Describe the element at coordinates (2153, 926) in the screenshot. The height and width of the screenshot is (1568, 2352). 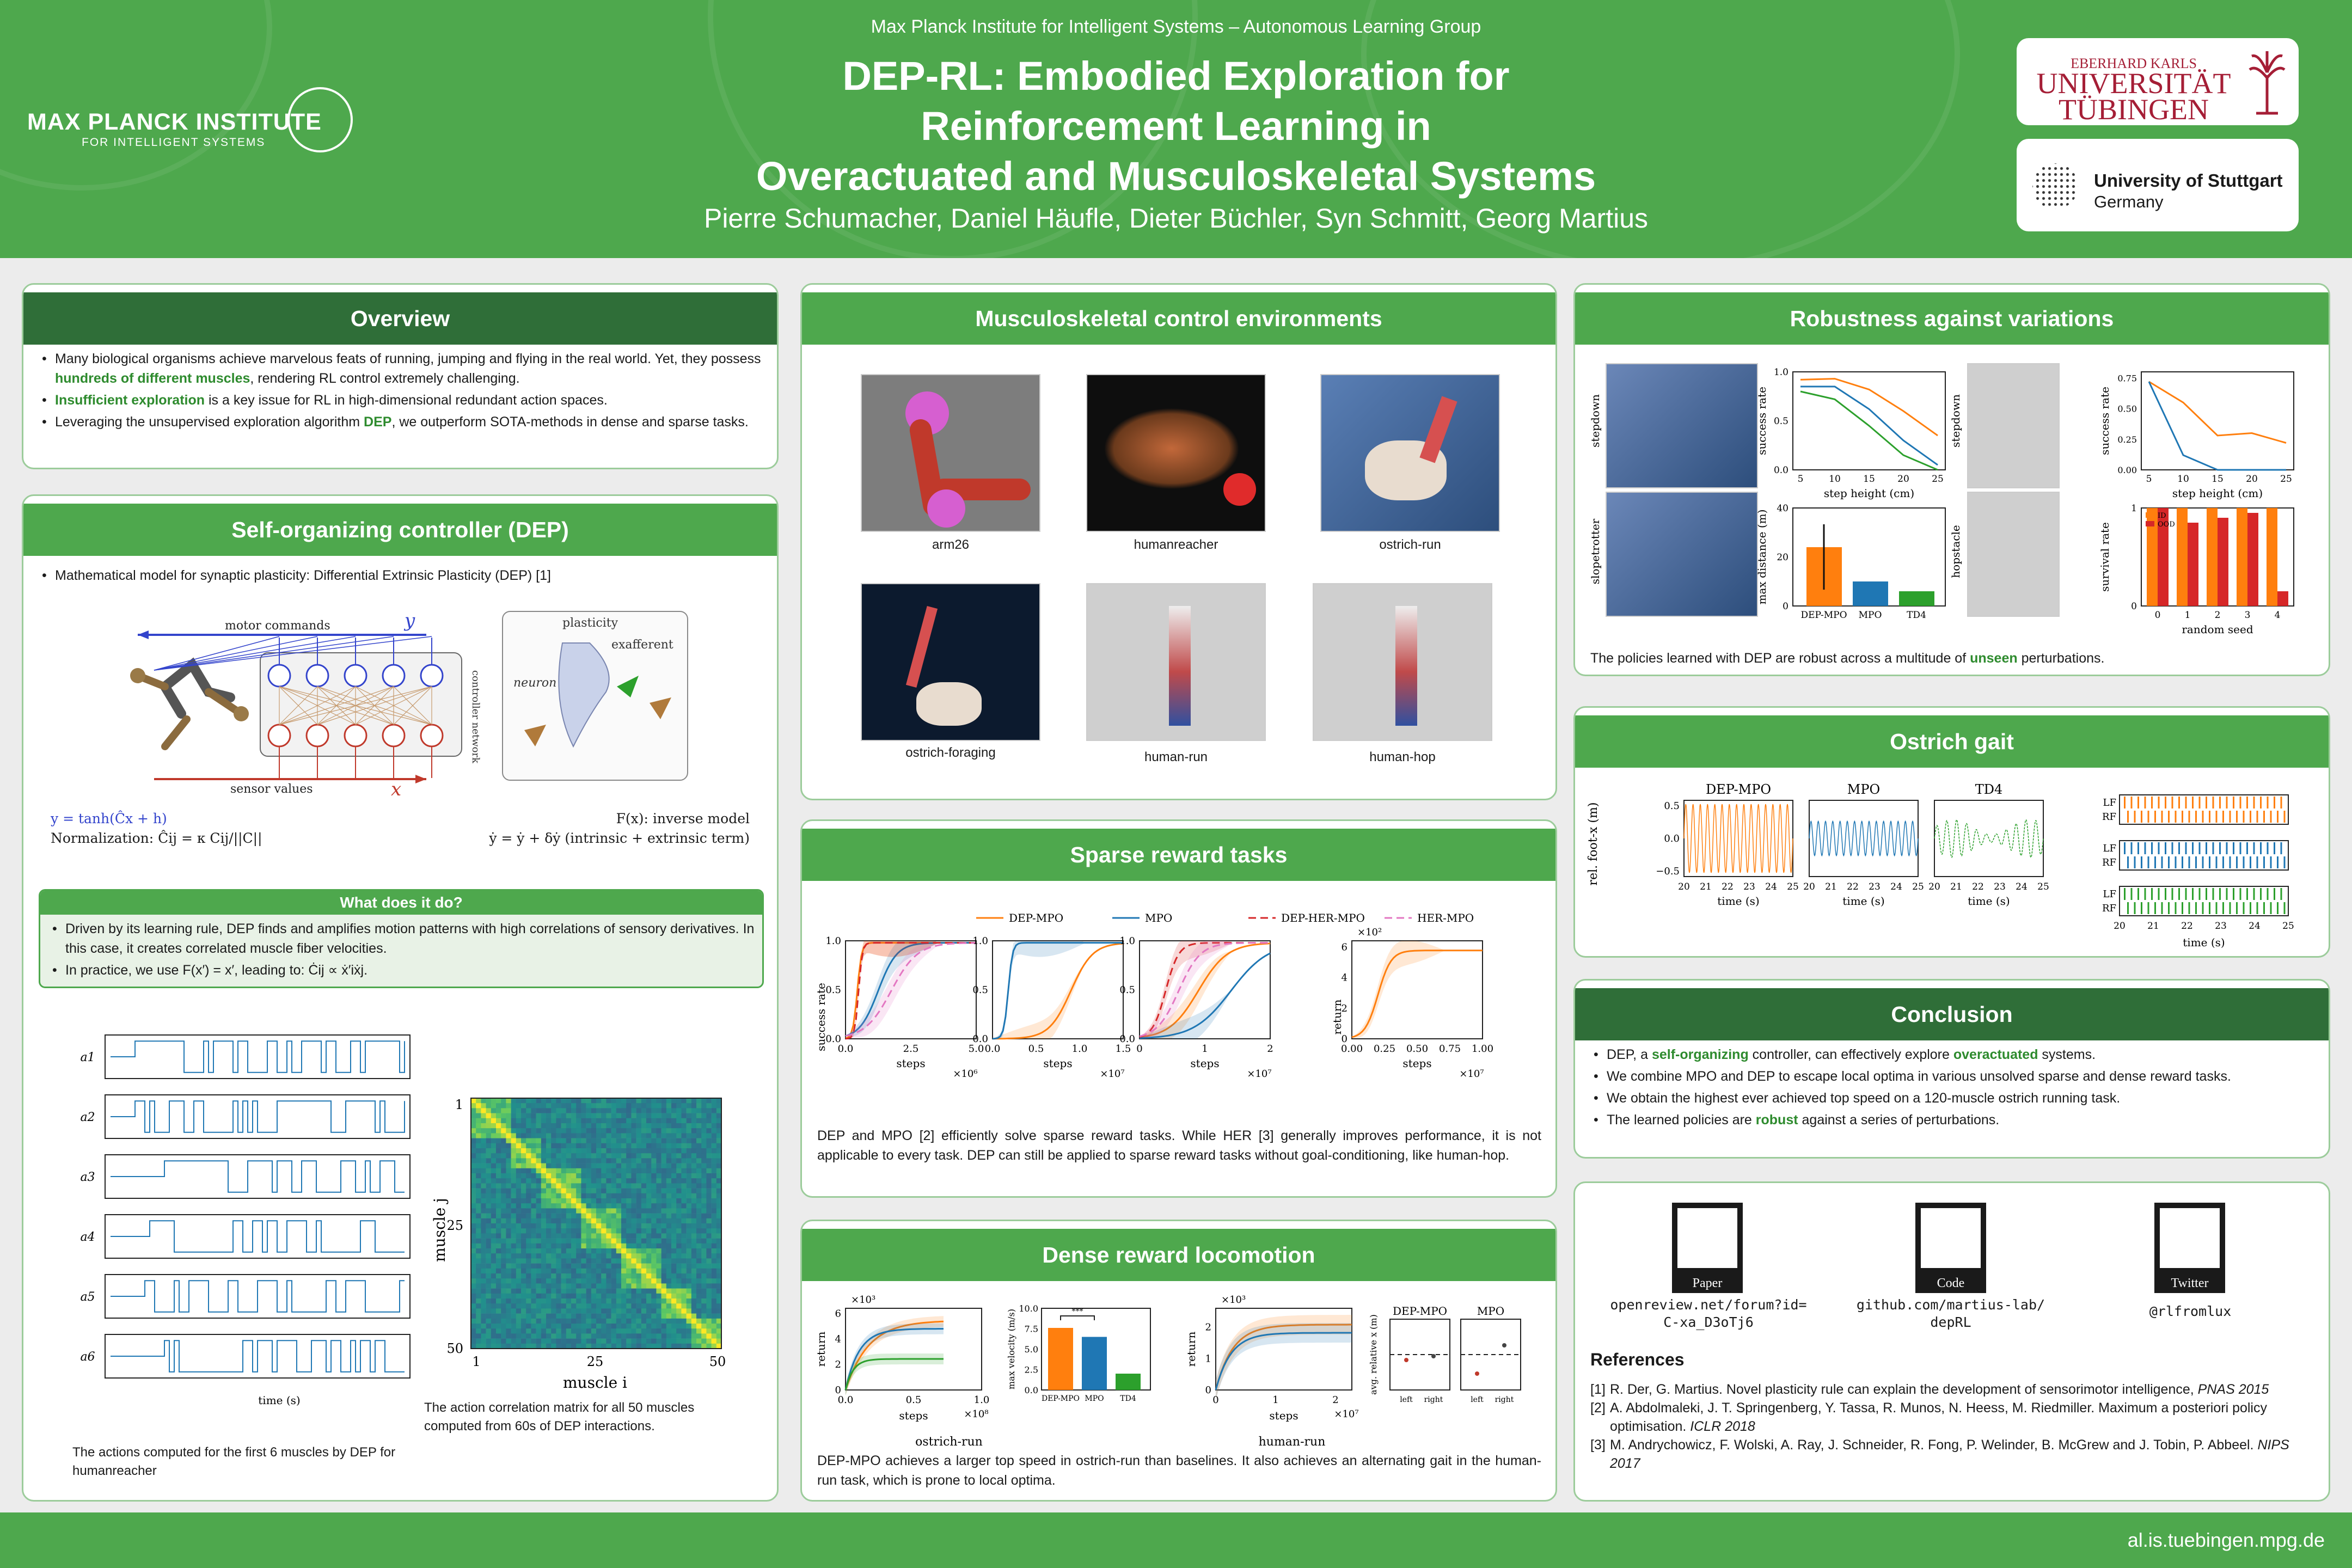
I see `gait-xtick: 21` at that location.